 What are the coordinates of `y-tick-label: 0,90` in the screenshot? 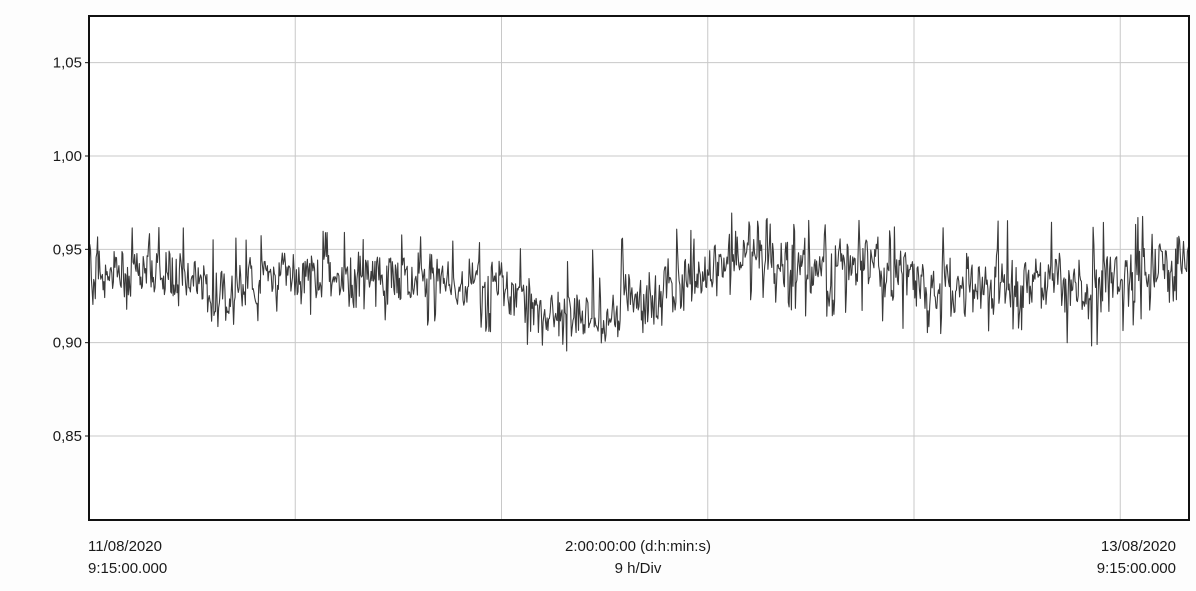 It's located at (67, 343).